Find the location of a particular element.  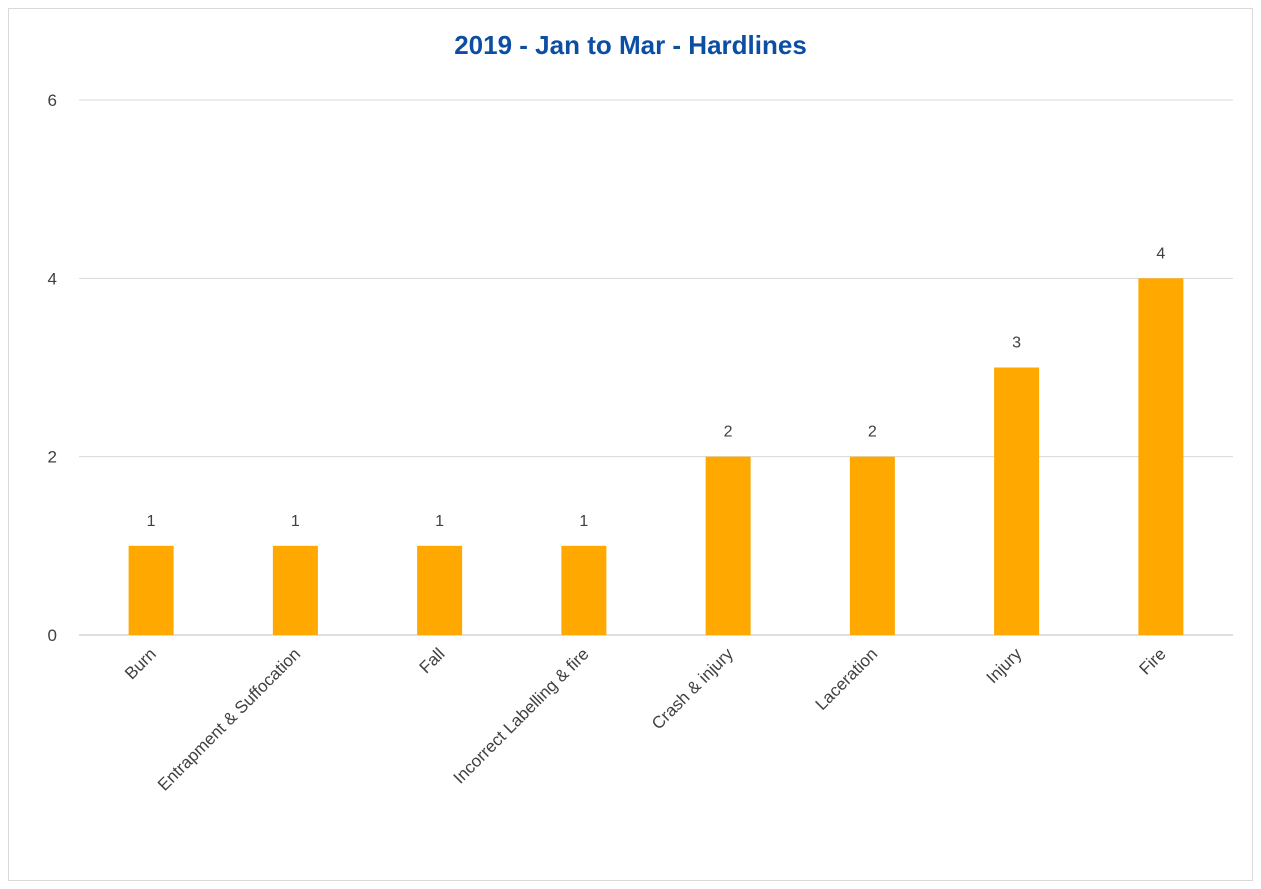

x-category-label: Entrapment & Suffocation is located at coordinates (229, 719).